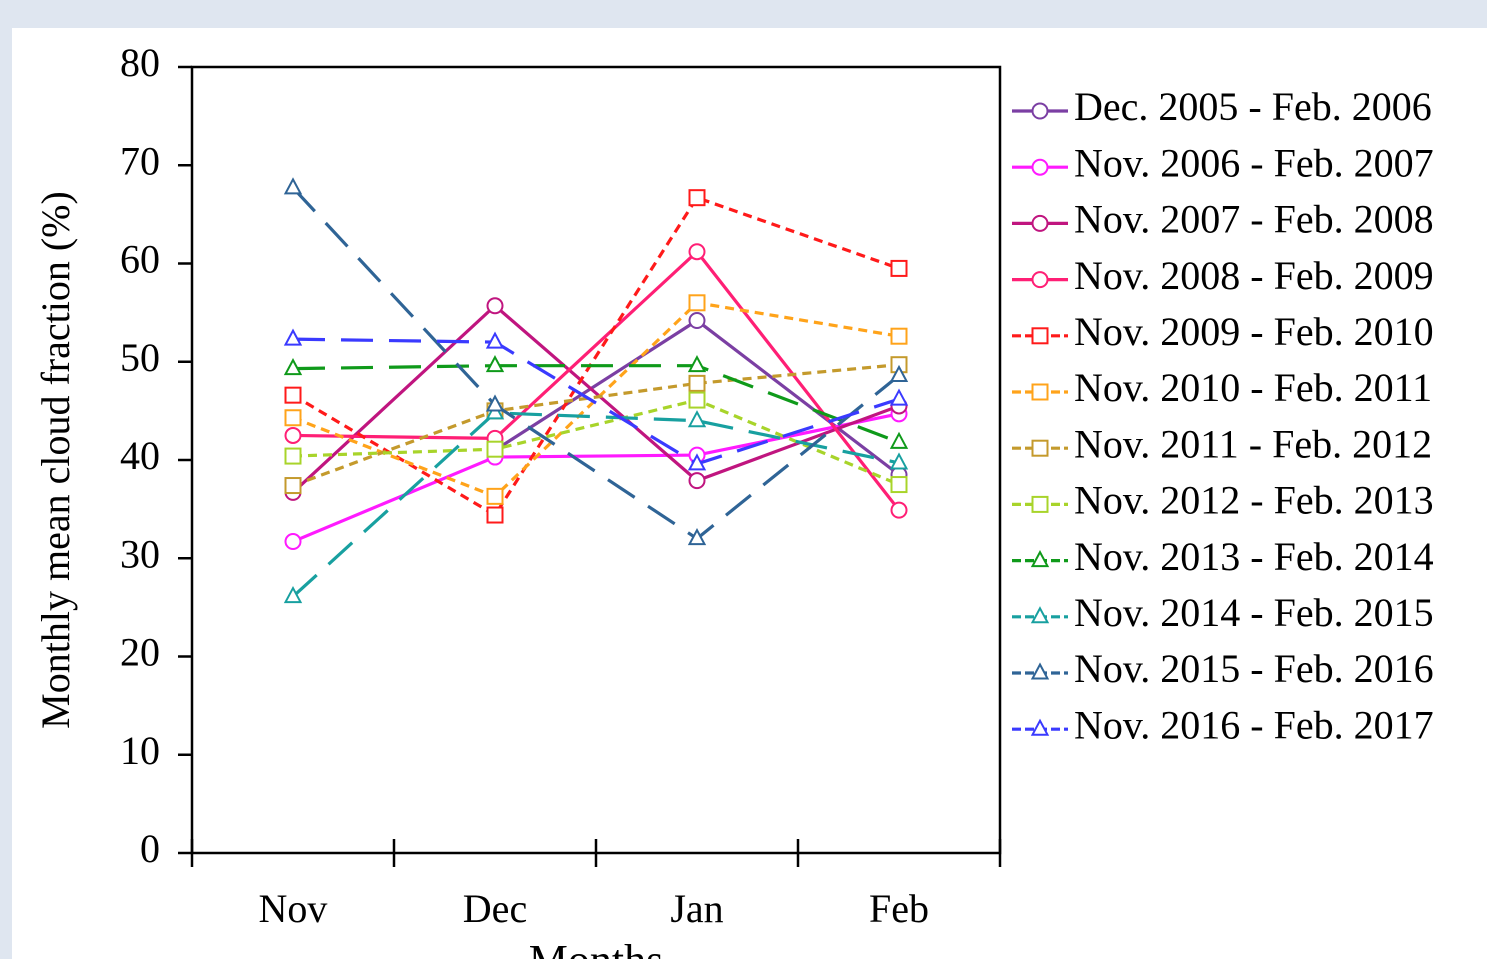  I want to click on y-tick-label: 20, so click(140, 652).